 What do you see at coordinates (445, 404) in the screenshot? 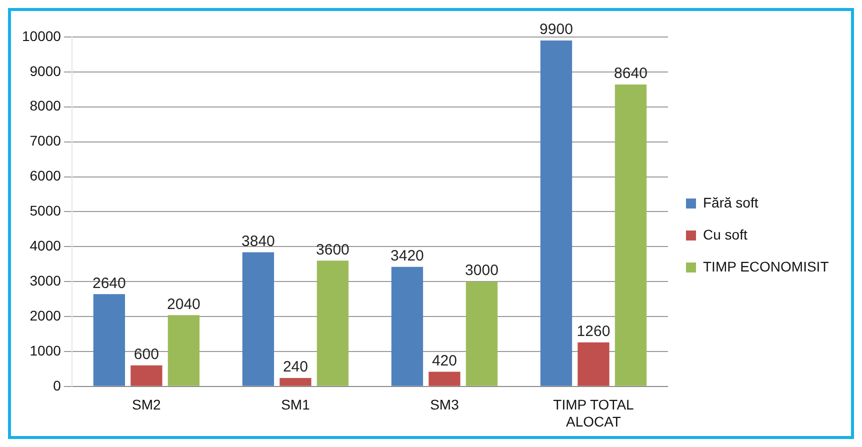
I see `x-tick-label: SM3` at bounding box center [445, 404].